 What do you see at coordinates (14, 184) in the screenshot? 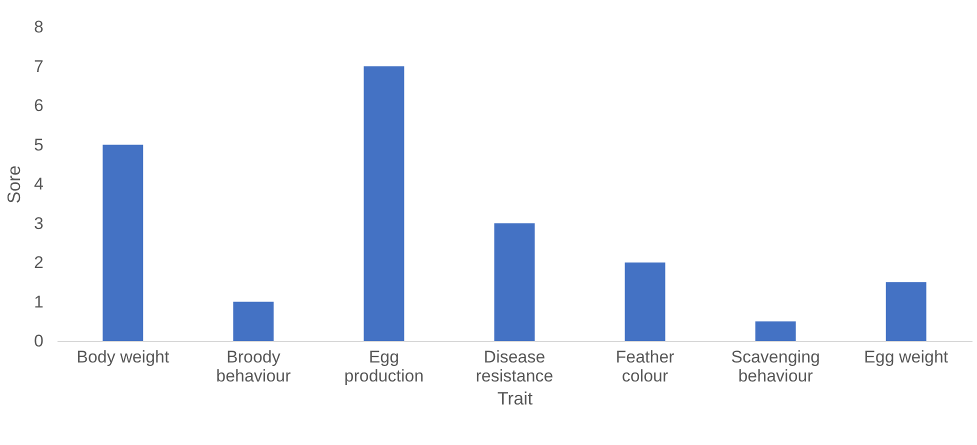
I see `y-axis-title: Sore` at bounding box center [14, 184].